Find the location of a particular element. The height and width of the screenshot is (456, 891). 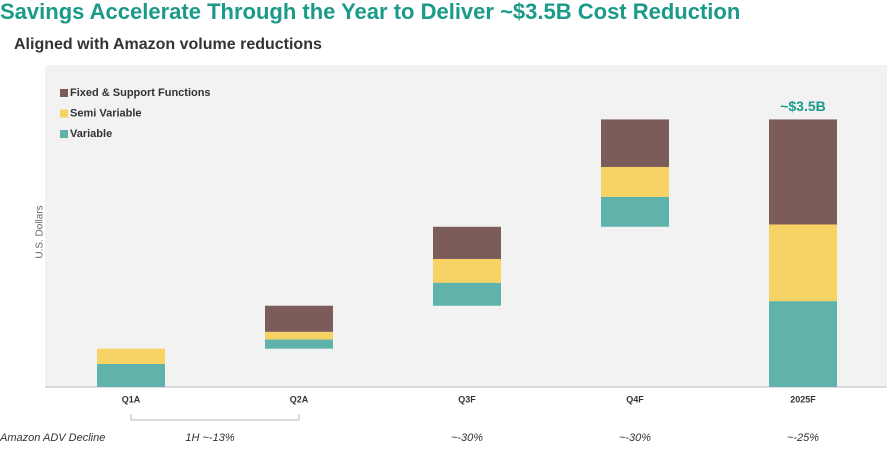

row-label: Amazon ADV Decline is located at coordinates (52, 438).